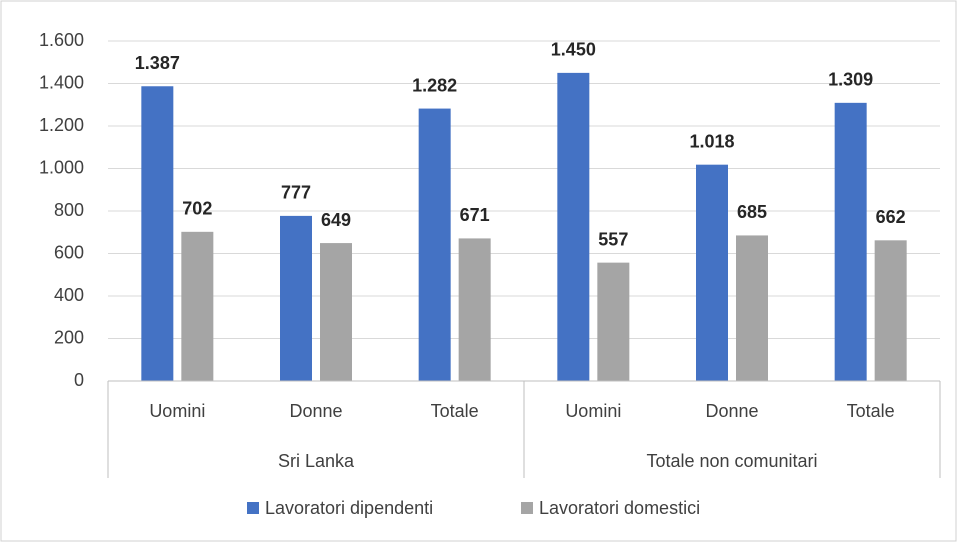 This screenshot has height=542, width=957. What do you see at coordinates (434, 85) in the screenshot?
I see `value-label: 1.282` at bounding box center [434, 85].